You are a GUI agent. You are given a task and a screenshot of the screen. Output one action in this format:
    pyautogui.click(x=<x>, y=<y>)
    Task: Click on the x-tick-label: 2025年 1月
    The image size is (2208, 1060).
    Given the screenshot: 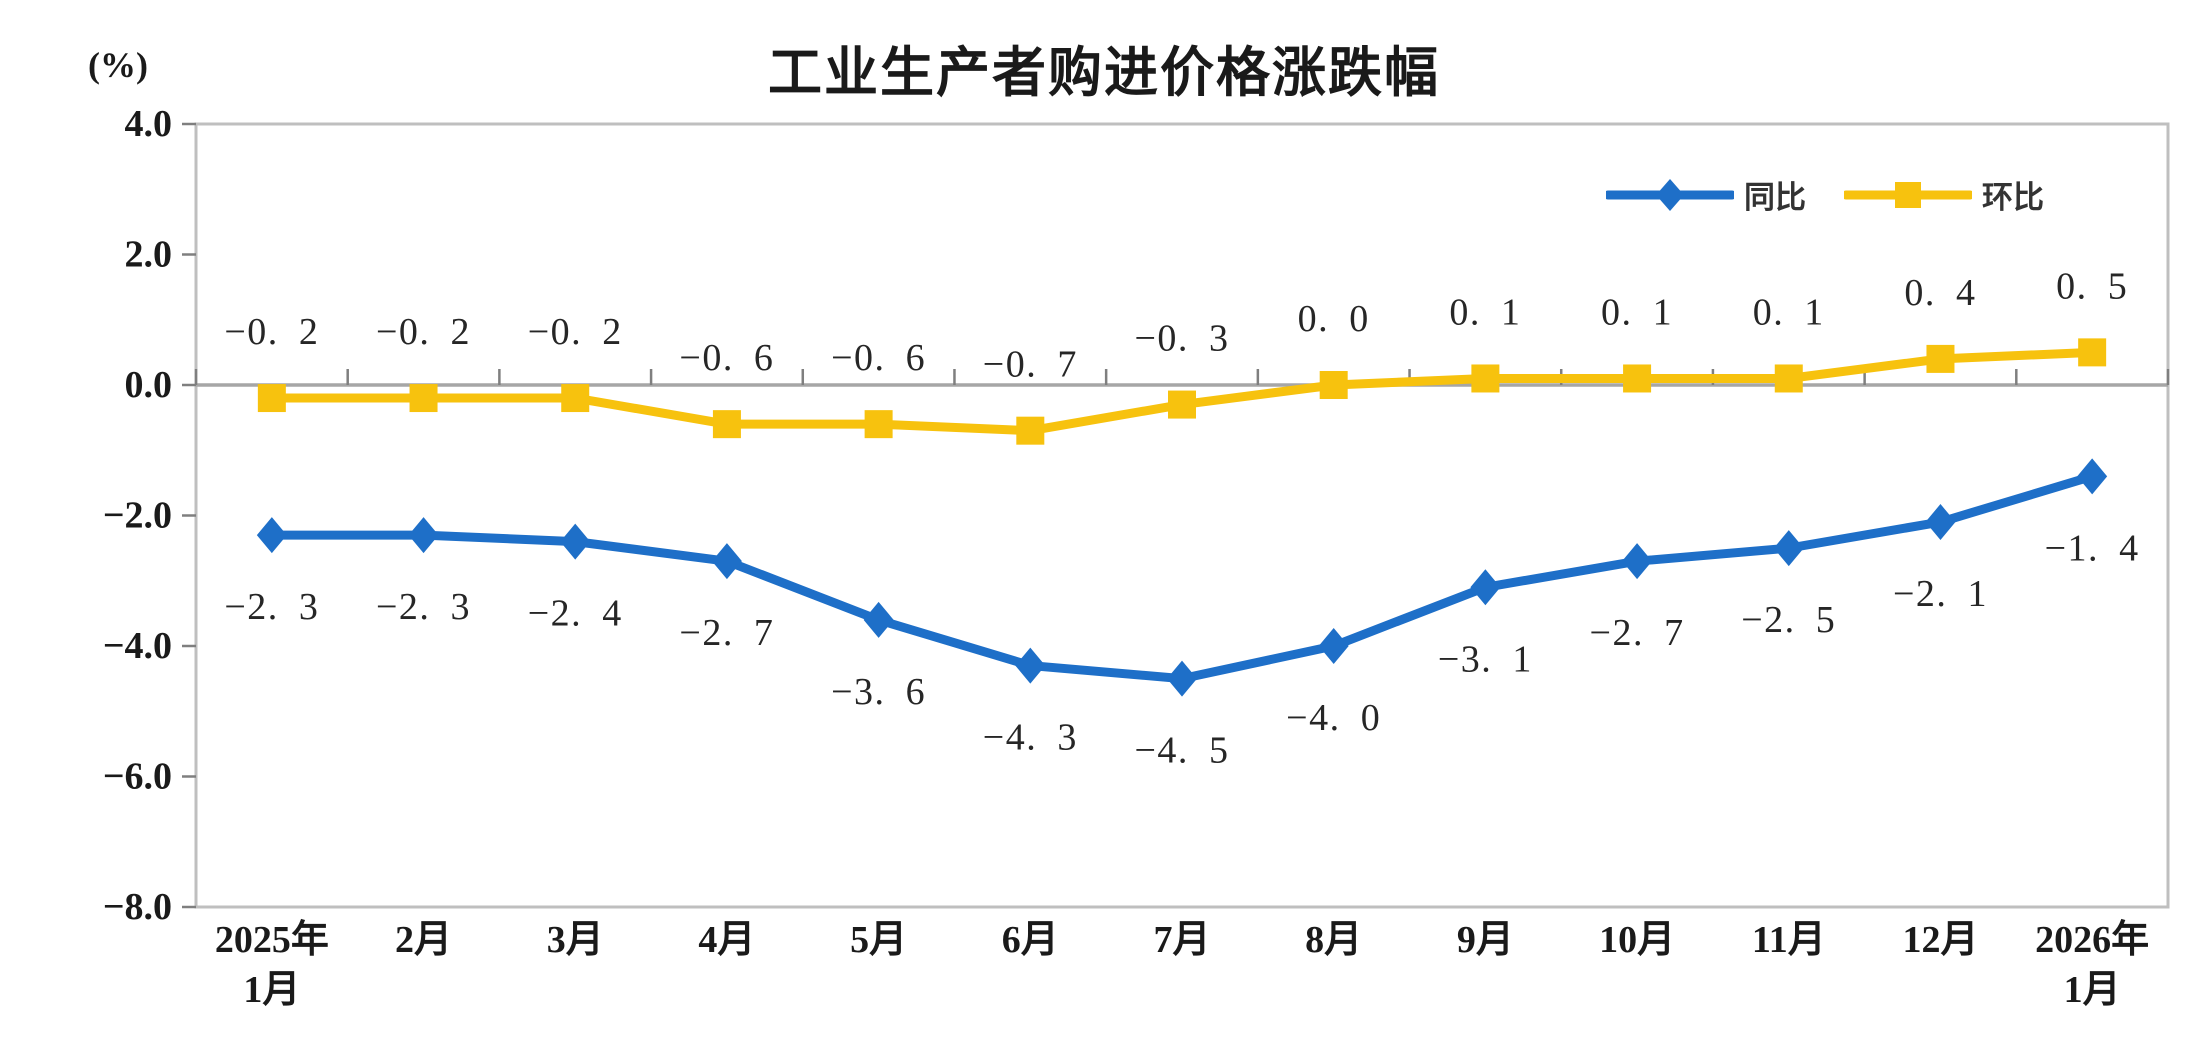 What is the action you would take?
    pyautogui.click(x=272, y=965)
    